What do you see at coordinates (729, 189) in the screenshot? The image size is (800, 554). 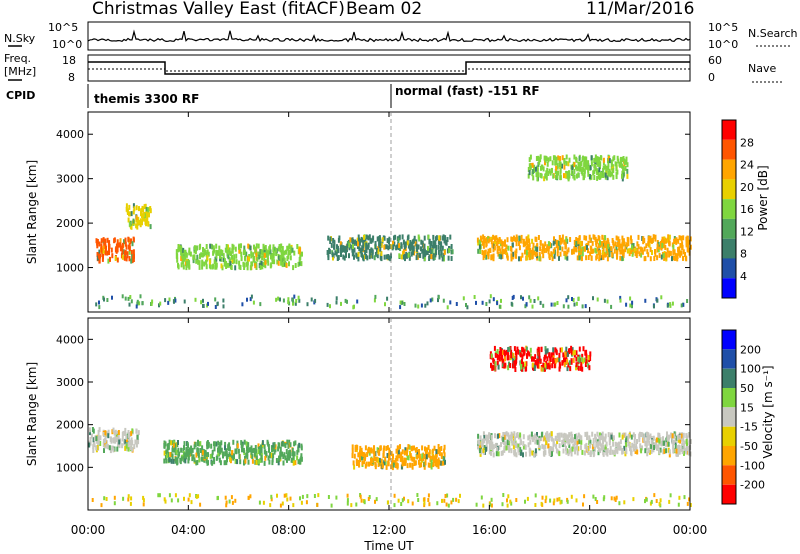 I see `power-colorbar-swatch` at bounding box center [729, 189].